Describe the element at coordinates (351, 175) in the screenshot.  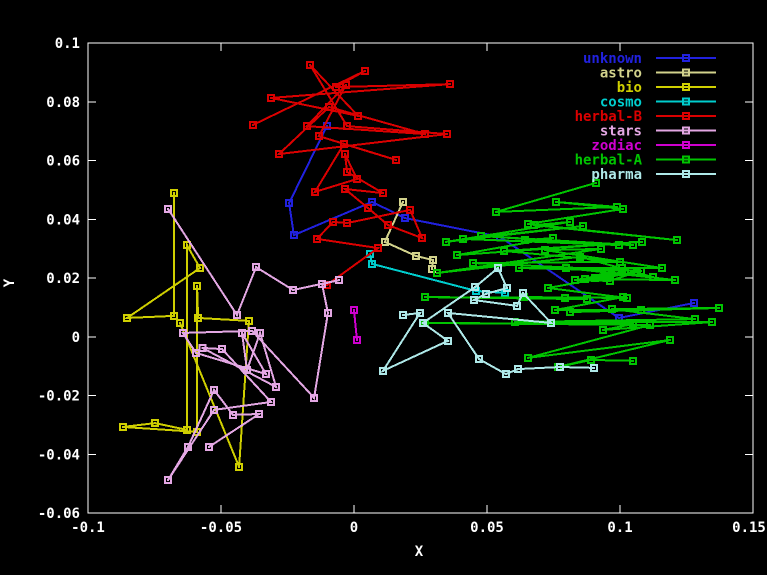
I see `series-herbal-B` at that location.